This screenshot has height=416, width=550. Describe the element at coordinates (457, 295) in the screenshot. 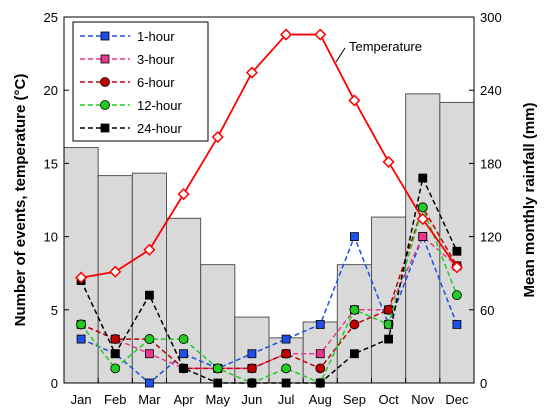

I see `point-12-hour-dec` at that location.